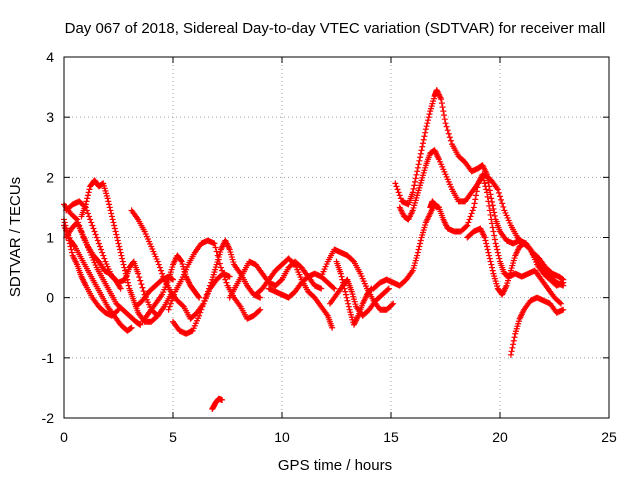  Describe the element at coordinates (15, 237) in the screenshot. I see `y-axis-label: SDTVAR / TECUs` at that location.